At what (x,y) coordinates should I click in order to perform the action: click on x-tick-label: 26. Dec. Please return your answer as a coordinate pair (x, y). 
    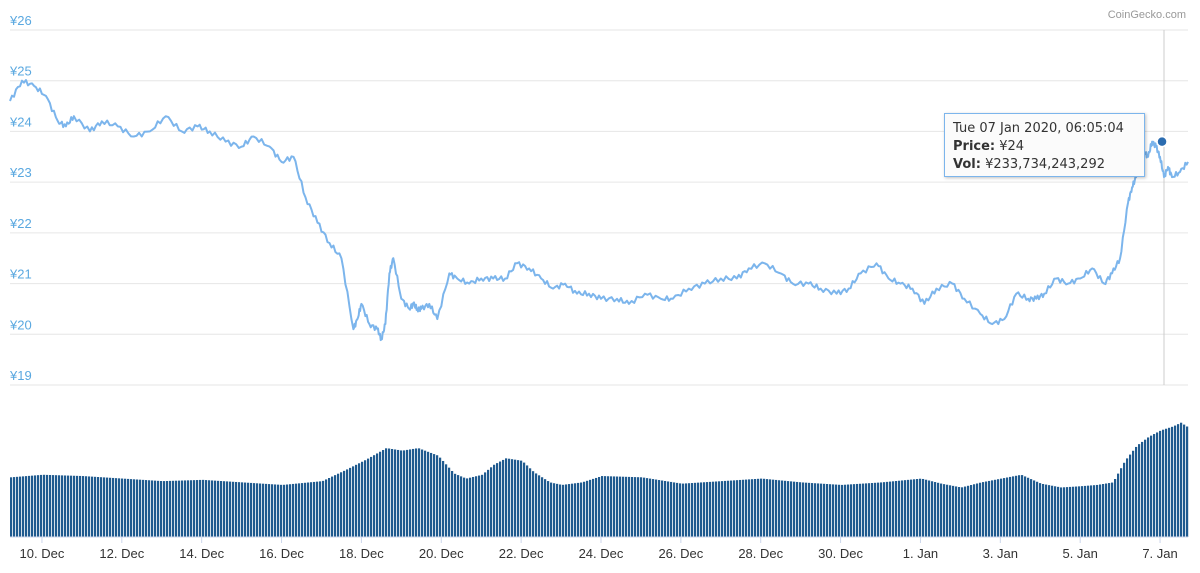
    Looking at the image, I should click on (680, 553).